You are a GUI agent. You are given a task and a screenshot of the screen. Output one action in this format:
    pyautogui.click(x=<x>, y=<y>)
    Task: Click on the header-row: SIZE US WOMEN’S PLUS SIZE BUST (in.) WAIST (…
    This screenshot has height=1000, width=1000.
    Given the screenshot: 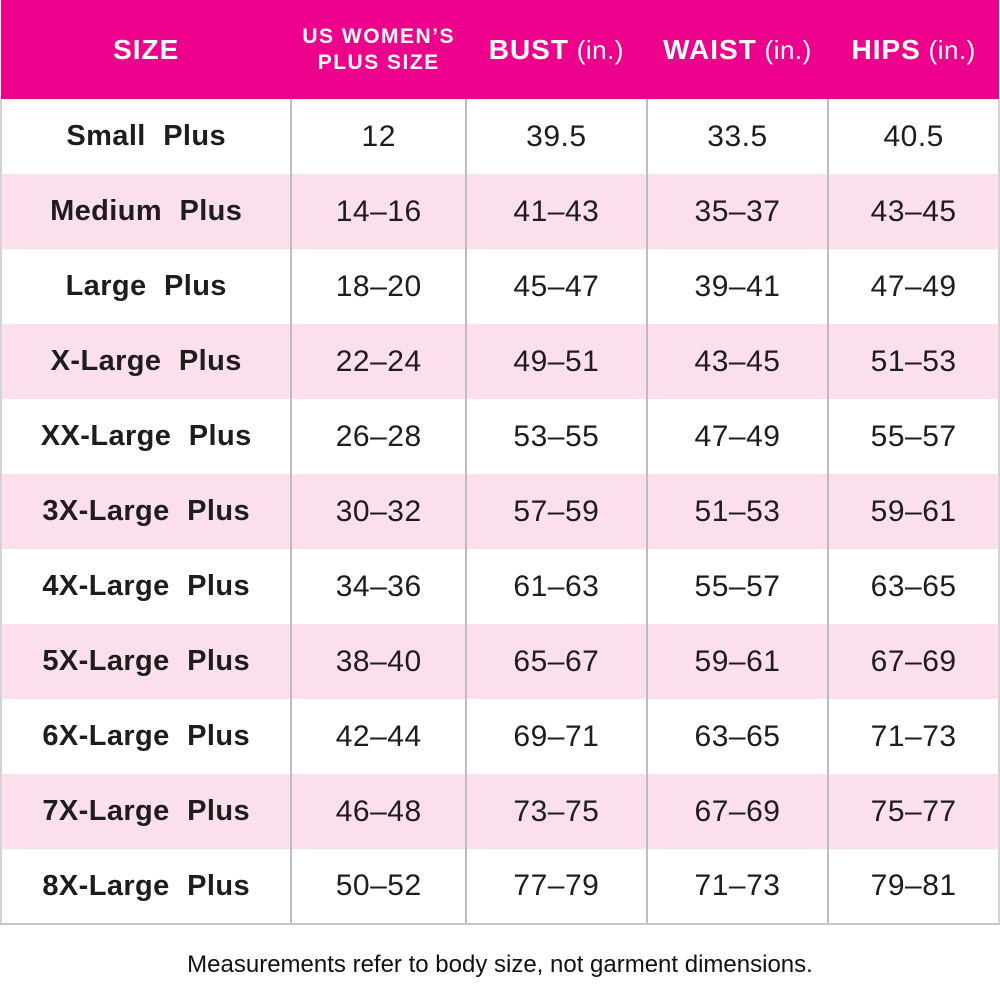 What is the action you would take?
    pyautogui.click(x=500, y=49)
    